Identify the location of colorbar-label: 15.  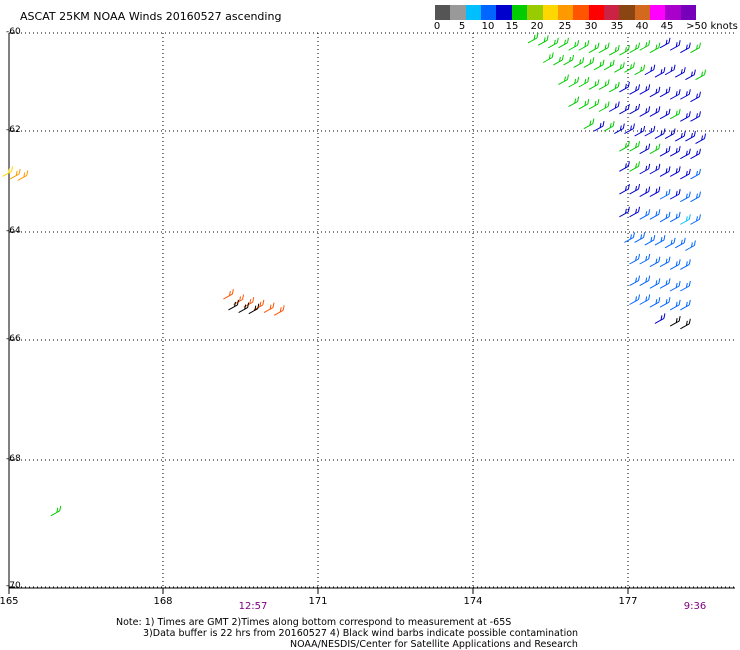
(512, 26).